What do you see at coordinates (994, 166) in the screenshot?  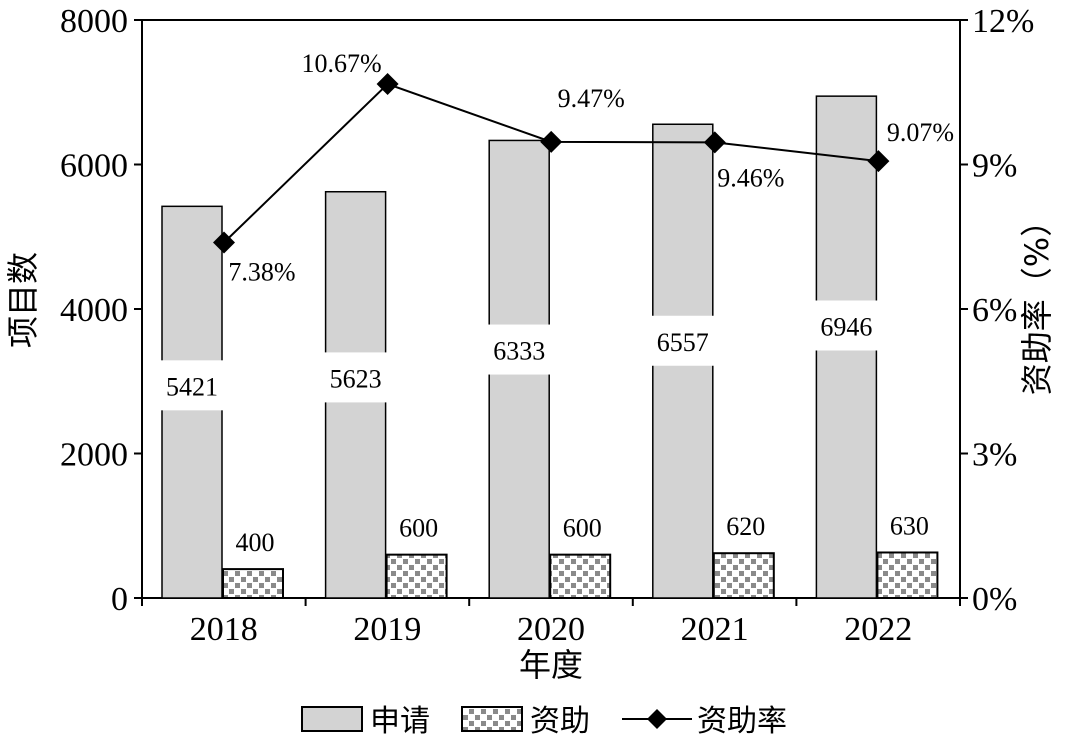 I see `y2-tick-label: 9%` at bounding box center [994, 166].